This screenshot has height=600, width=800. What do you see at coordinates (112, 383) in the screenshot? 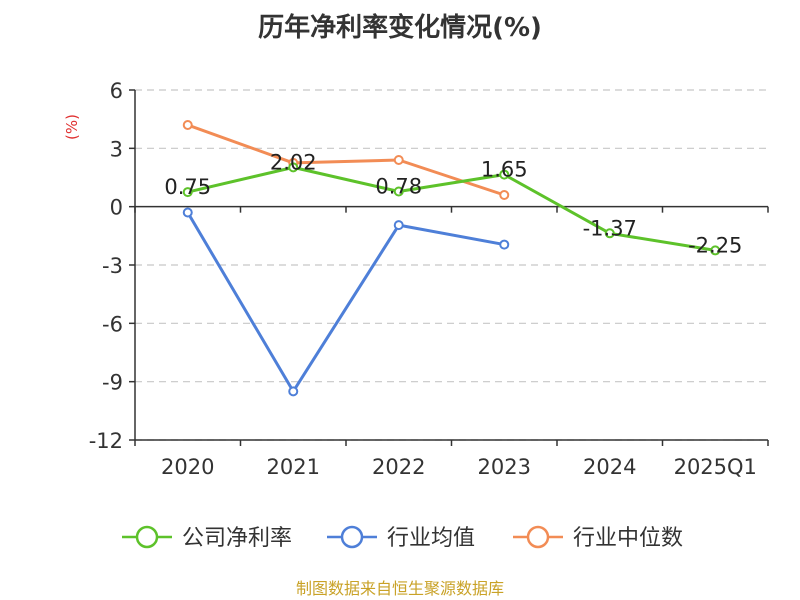
I see `y-tick-label: -9` at bounding box center [112, 383].